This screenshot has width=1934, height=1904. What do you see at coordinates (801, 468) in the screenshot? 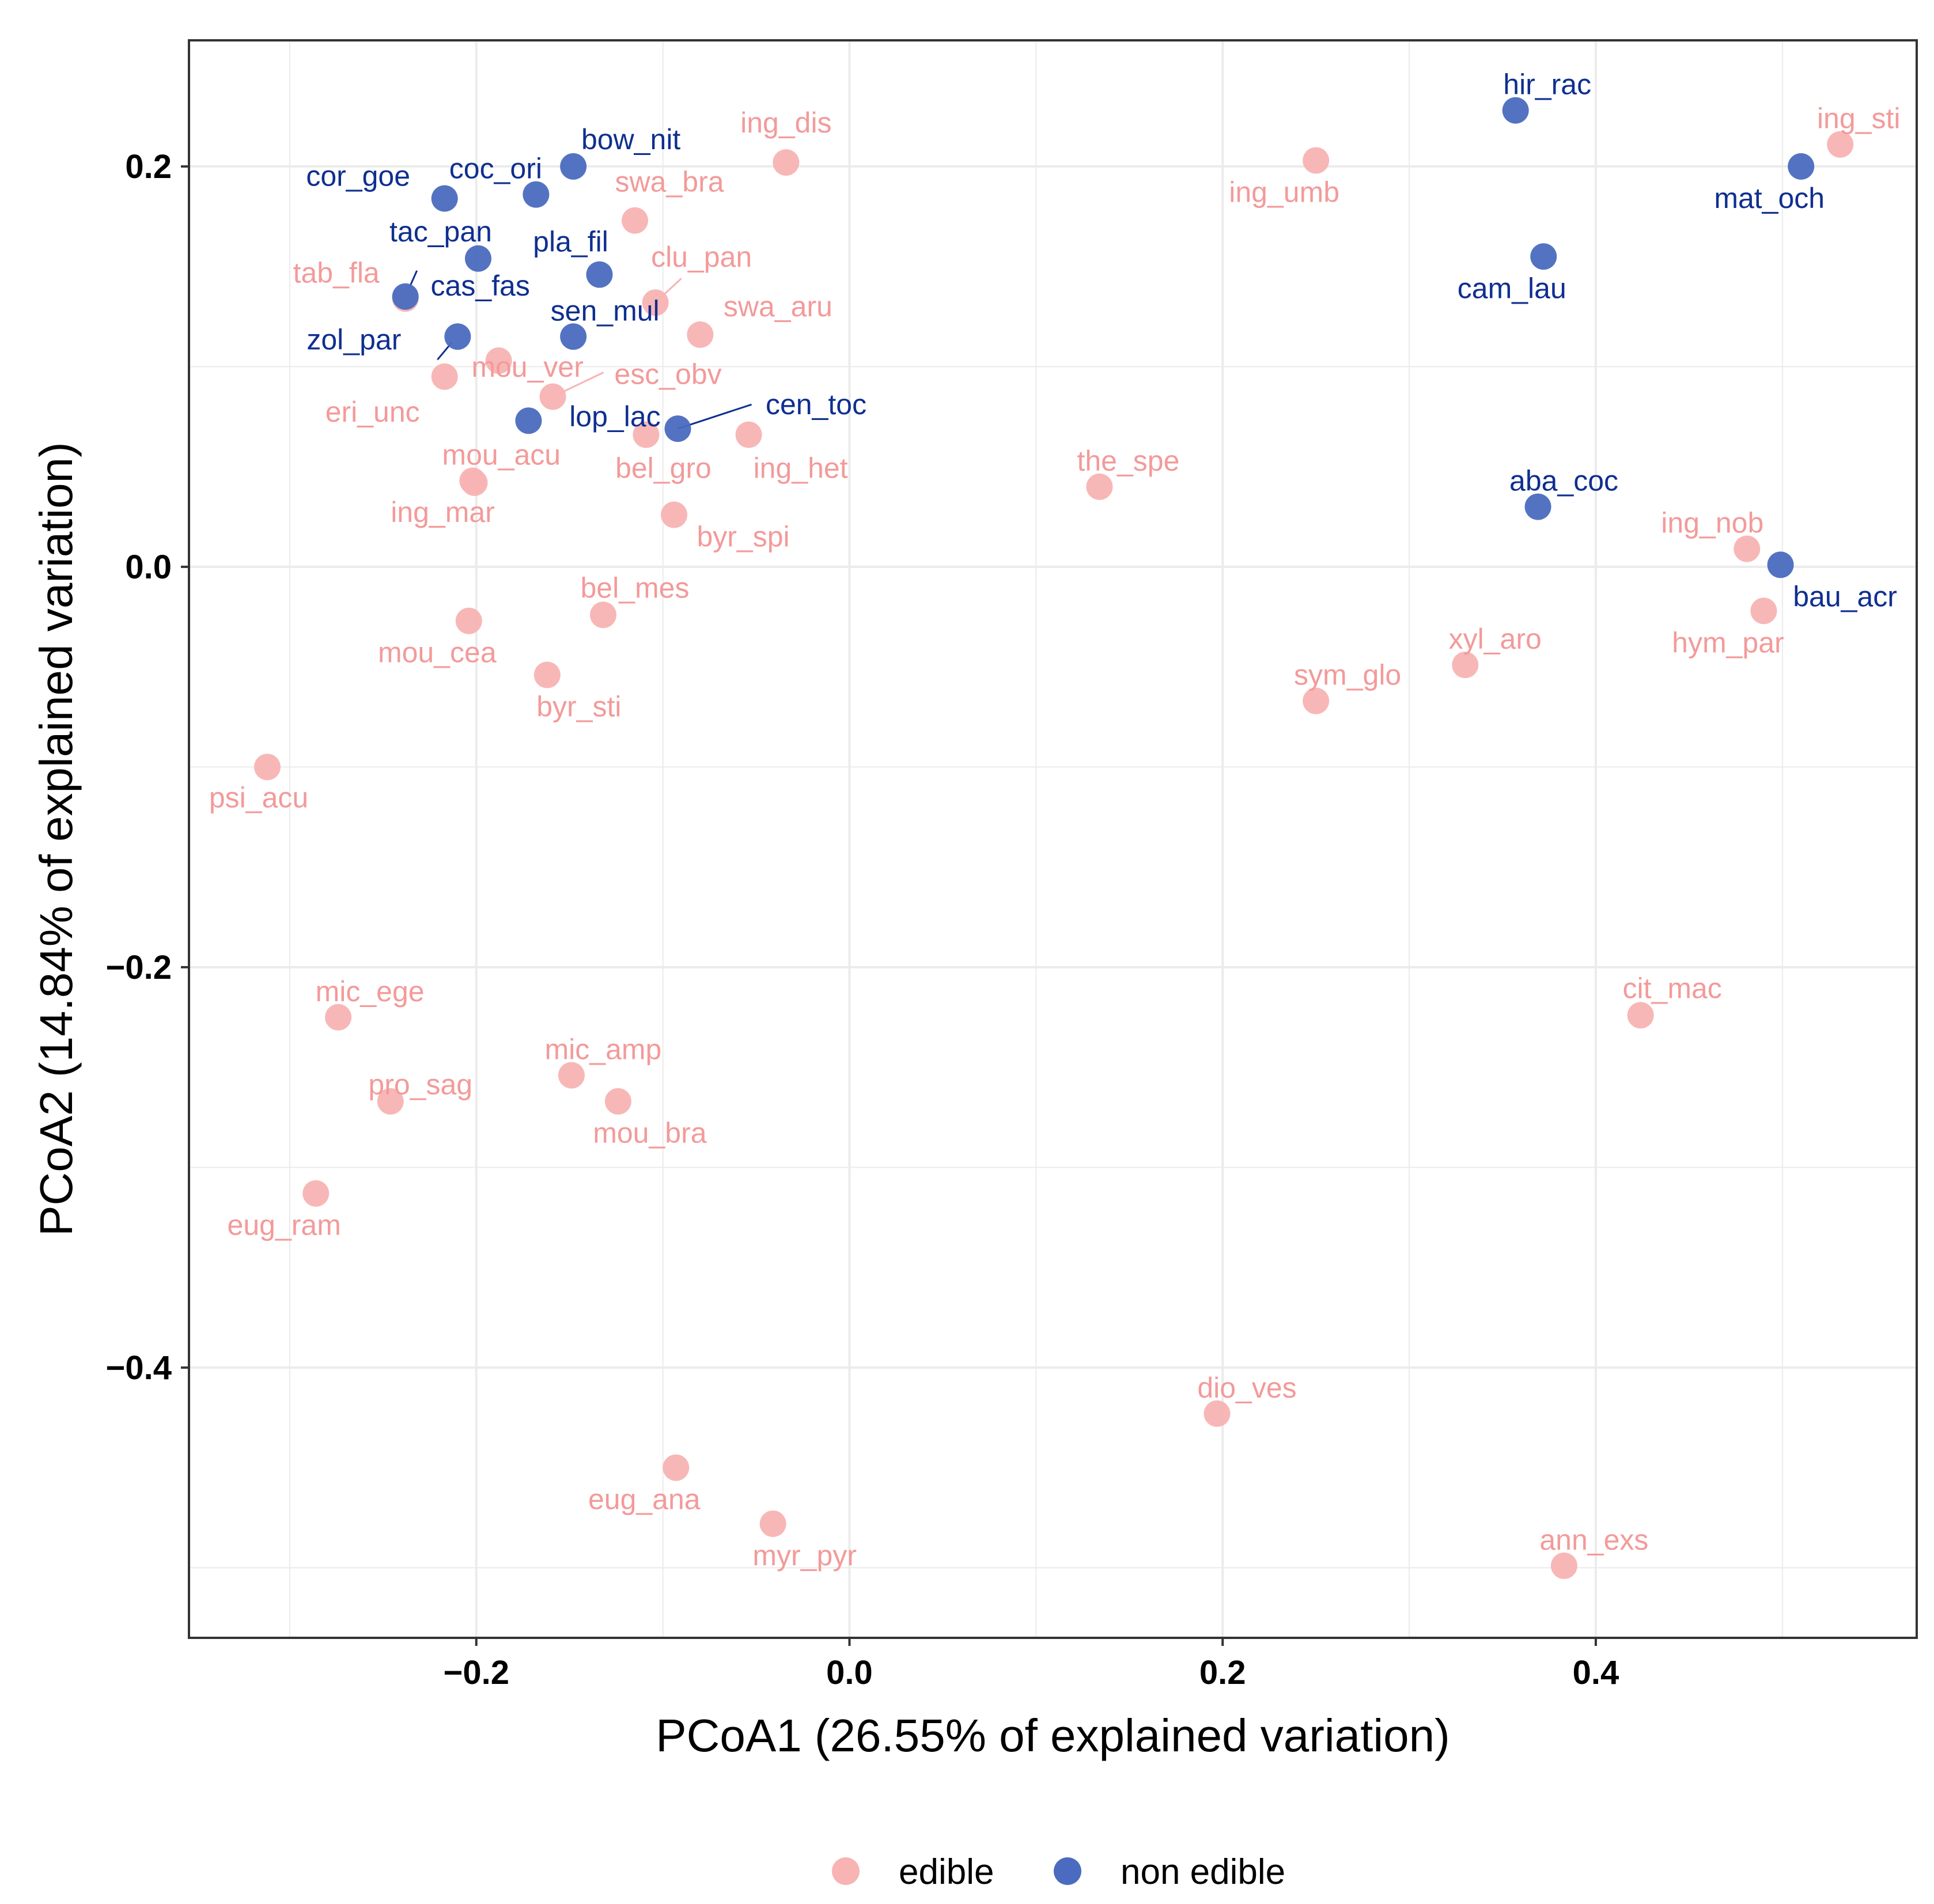
I see `point-label: ing_het` at bounding box center [801, 468].